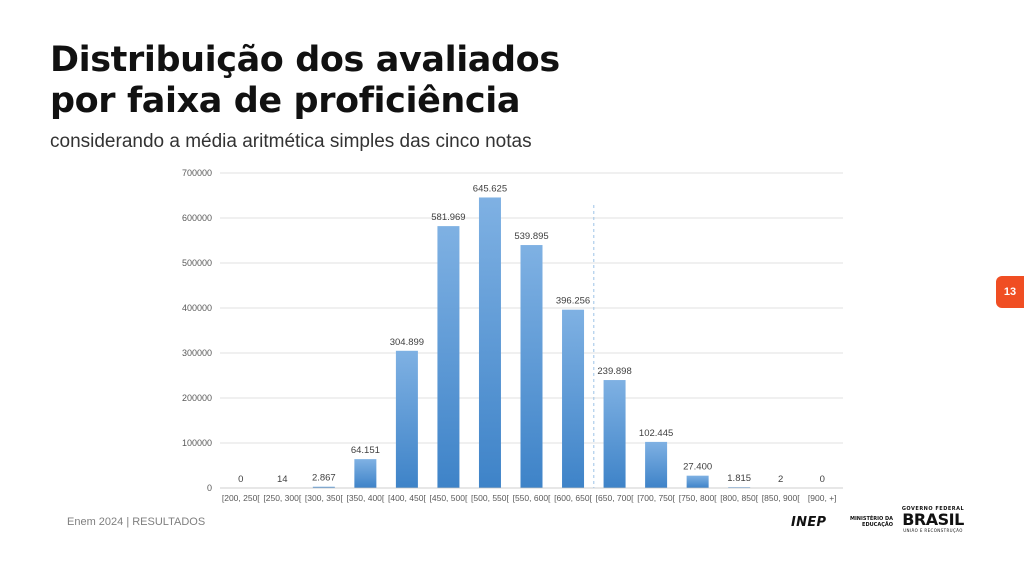 The height and width of the screenshot is (572, 1024). What do you see at coordinates (241, 498) in the screenshot?
I see `x-tick-label: [200, 250[` at bounding box center [241, 498].